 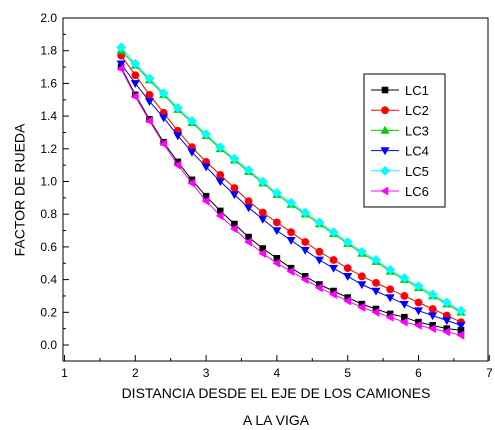 What do you see at coordinates (48, 345) in the screenshot?
I see `y-tick-label: 0.0` at bounding box center [48, 345].